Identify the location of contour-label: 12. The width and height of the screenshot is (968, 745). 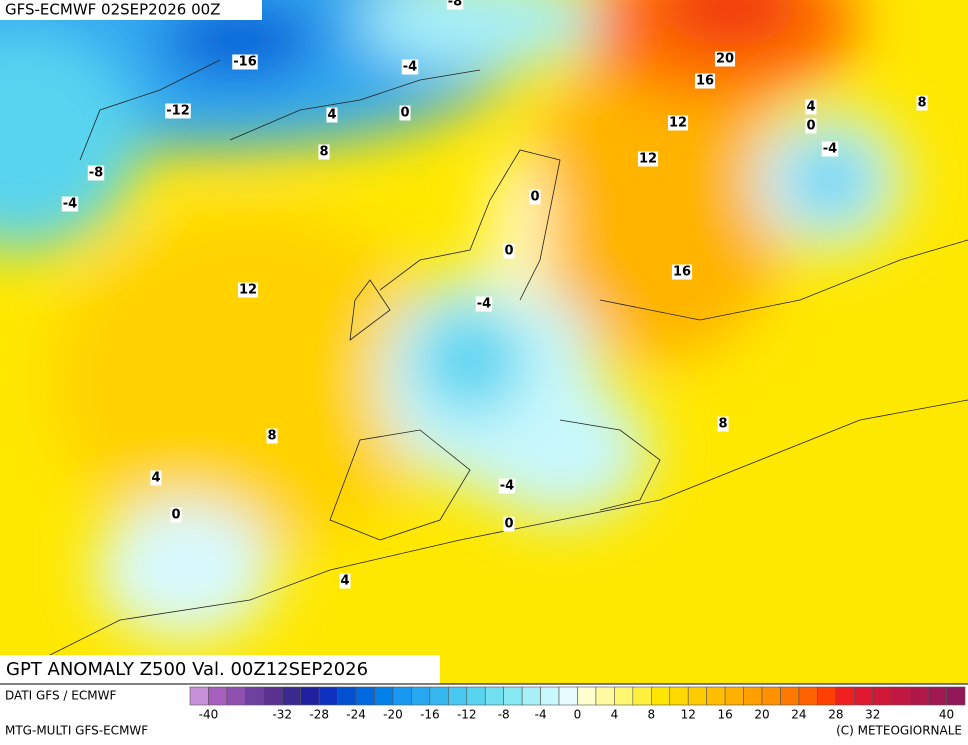
(648, 159).